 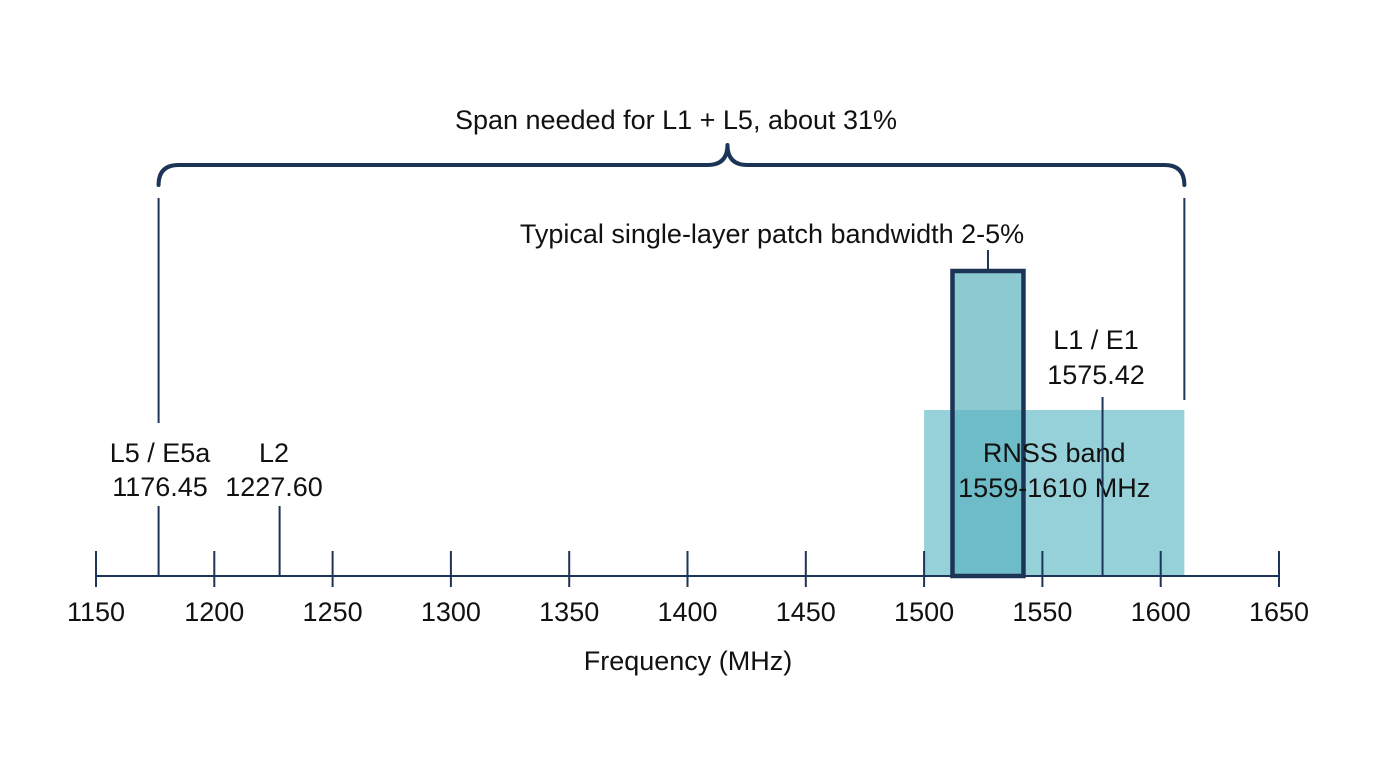 I want to click on tick-label-1300: 1300, so click(x=451, y=612).